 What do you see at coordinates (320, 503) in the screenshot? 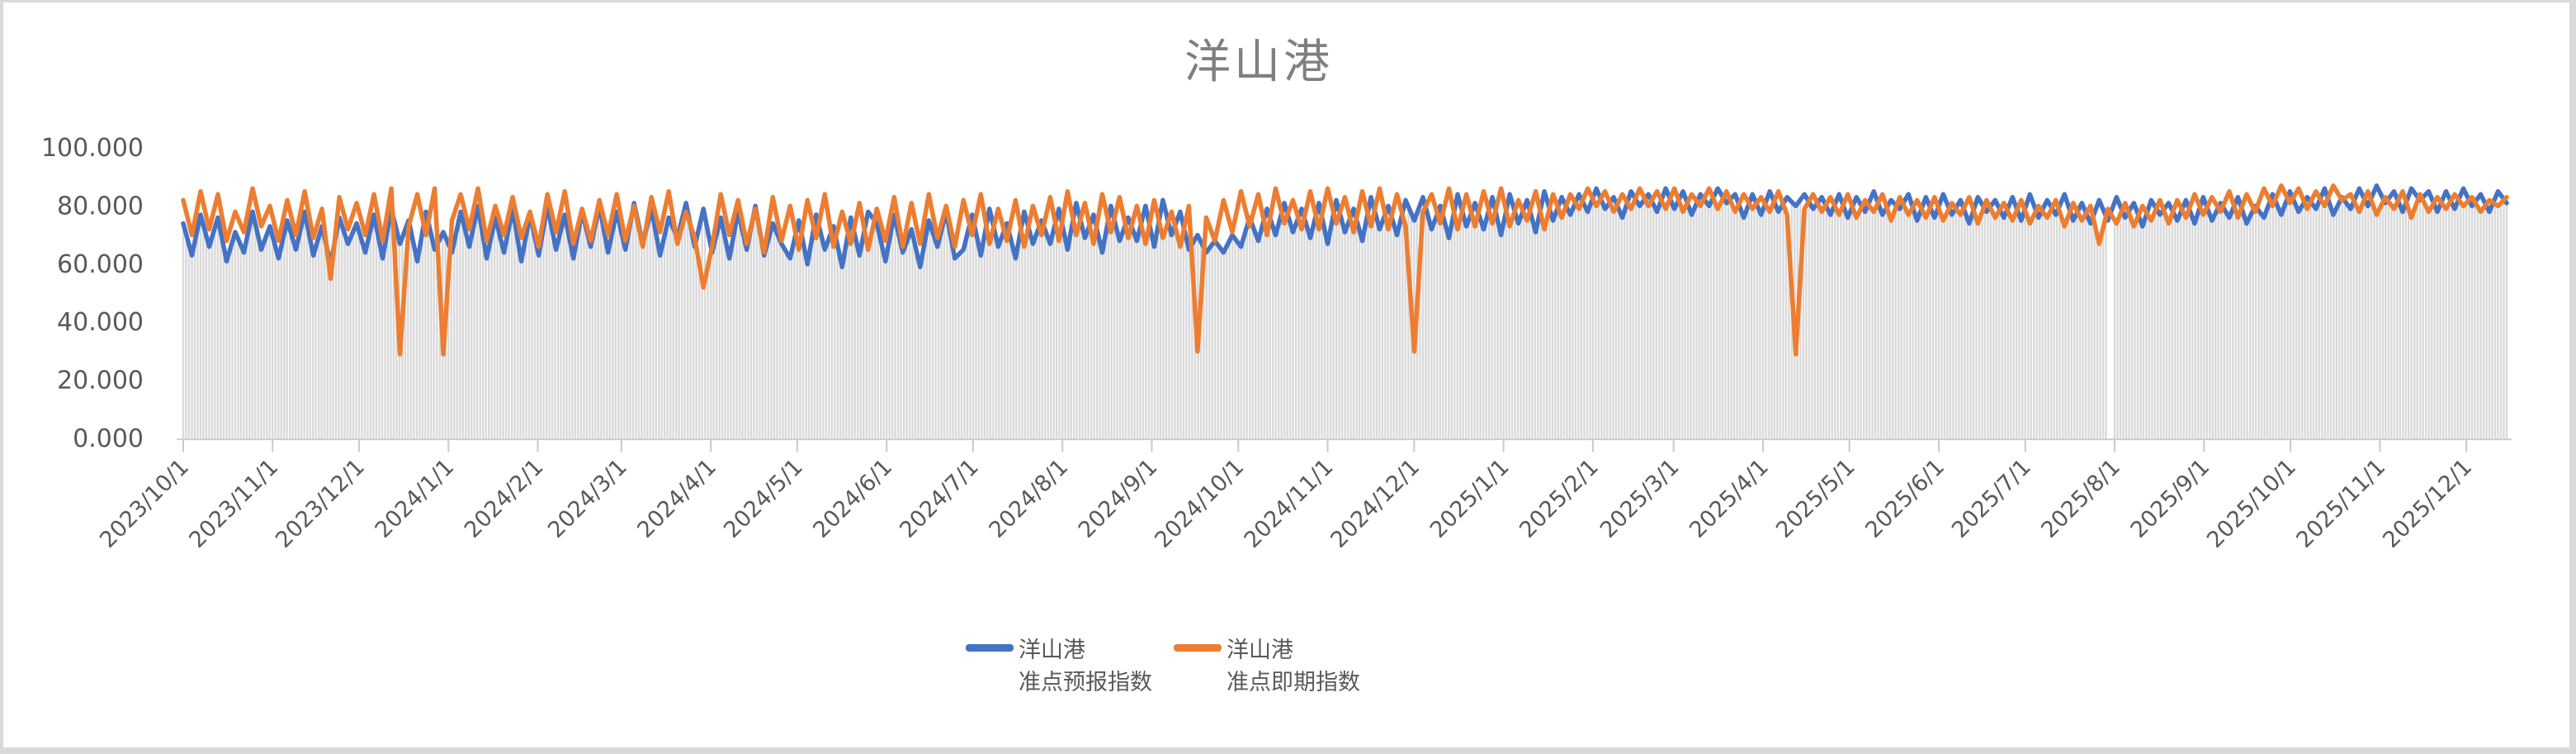
I see `svg-text: 2023/12/1` at bounding box center [320, 503].